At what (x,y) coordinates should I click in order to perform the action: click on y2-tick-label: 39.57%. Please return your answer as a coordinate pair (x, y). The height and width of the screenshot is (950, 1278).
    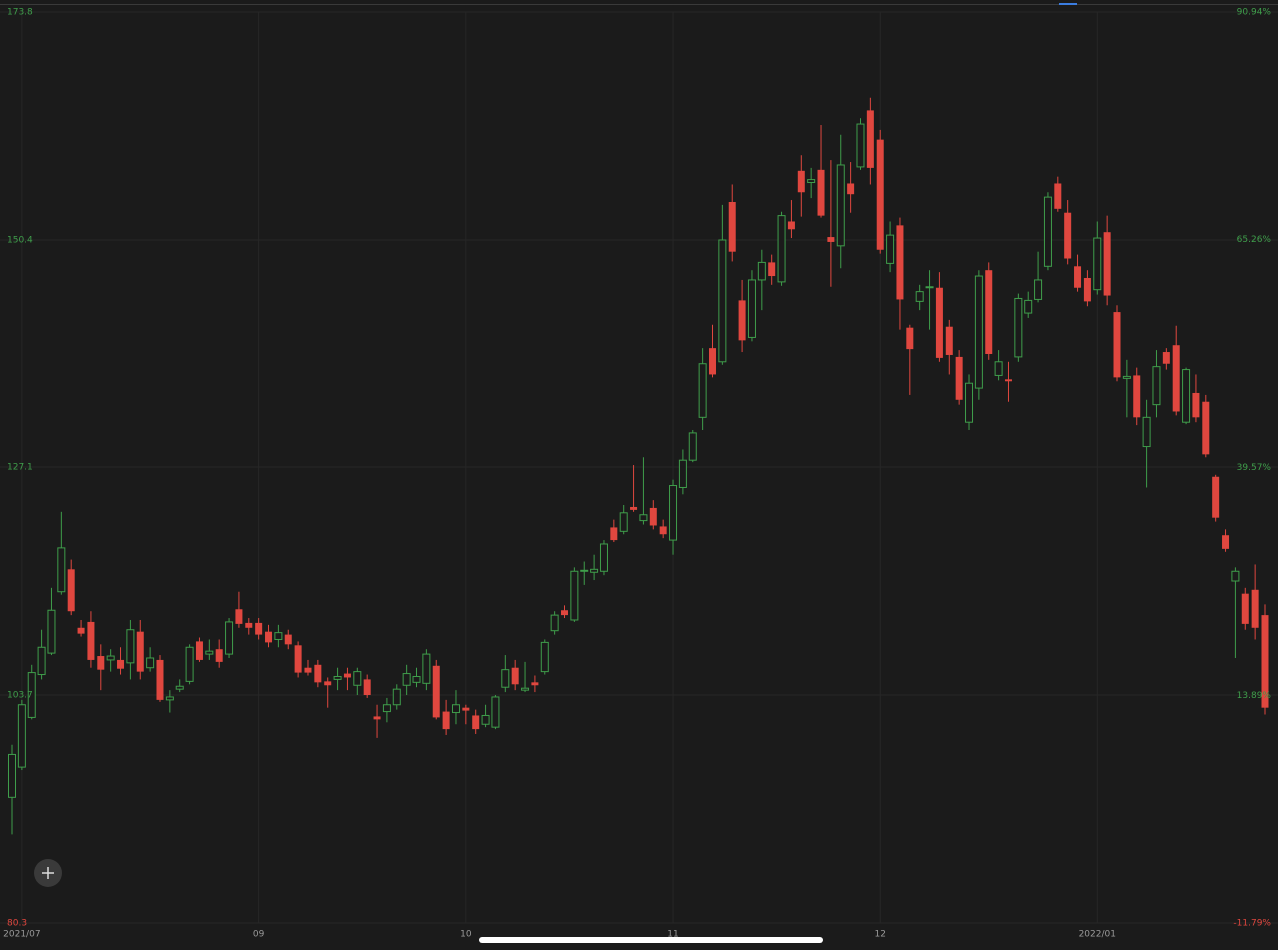
    Looking at the image, I should click on (1254, 468).